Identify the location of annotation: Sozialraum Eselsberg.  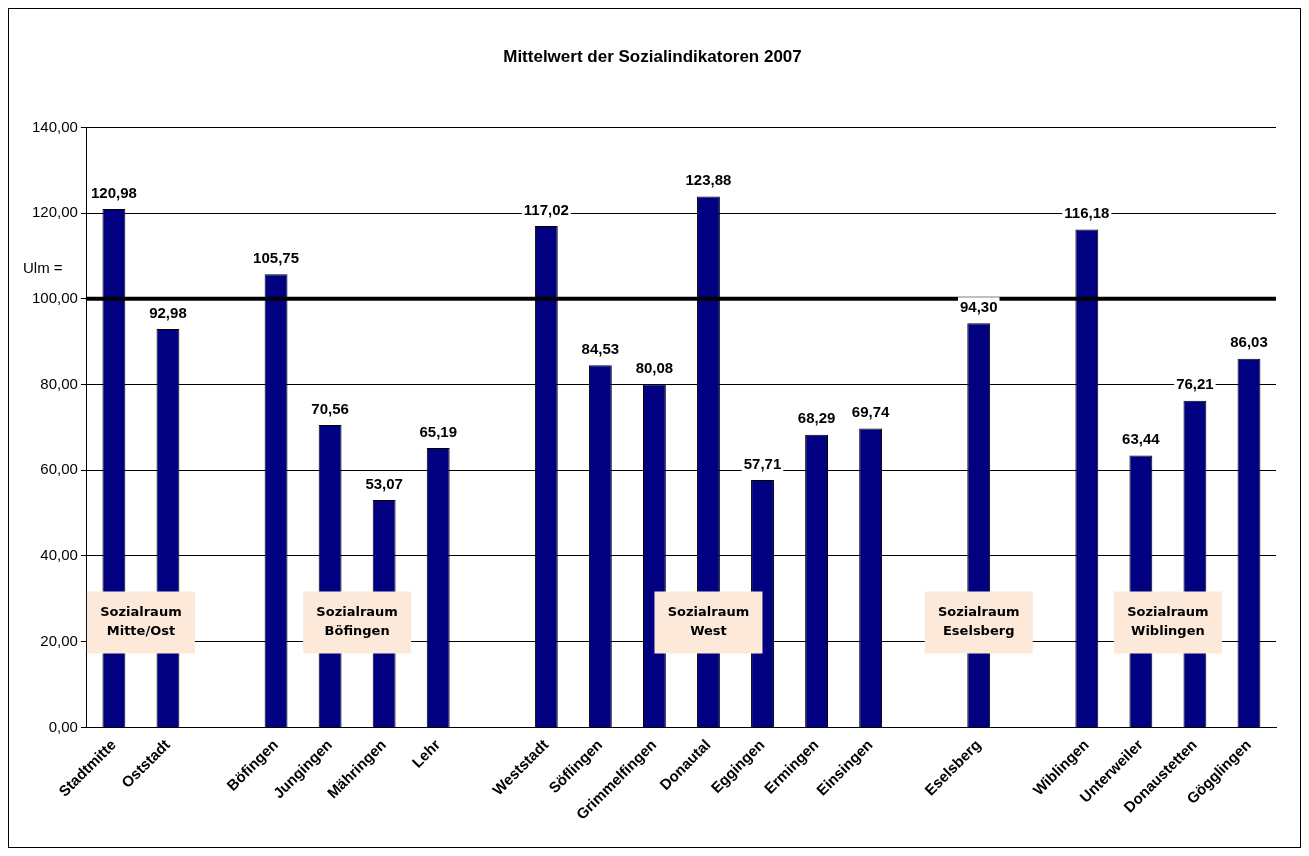
(978, 621).